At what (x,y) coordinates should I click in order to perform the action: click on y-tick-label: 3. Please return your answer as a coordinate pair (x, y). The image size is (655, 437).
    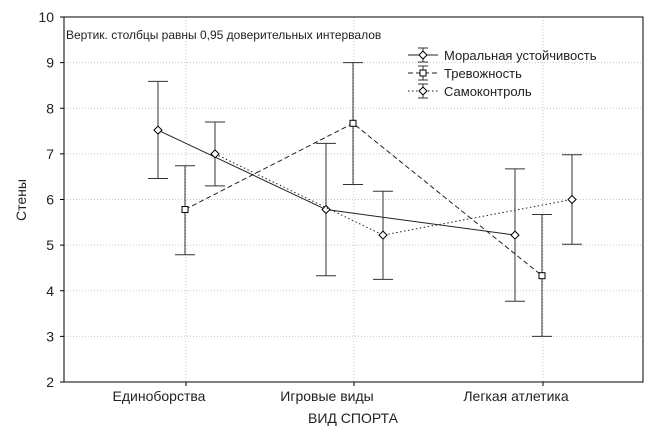
    Looking at the image, I should click on (50, 336).